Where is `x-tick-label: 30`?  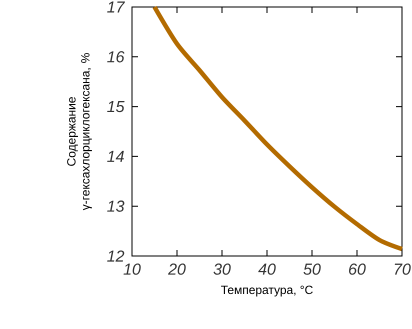
x-tick-label: 30 is located at coordinates (222, 269).